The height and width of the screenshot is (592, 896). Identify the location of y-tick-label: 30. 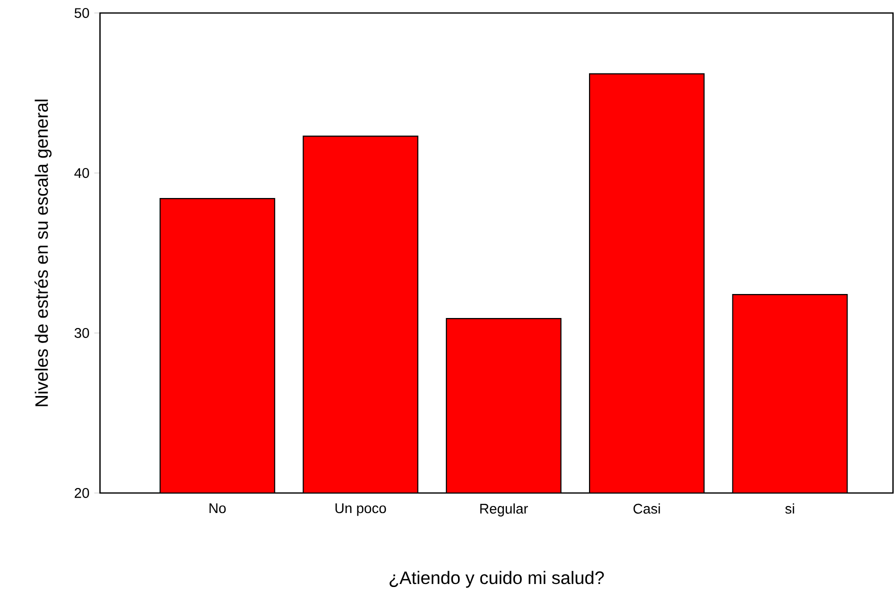
(82, 333).